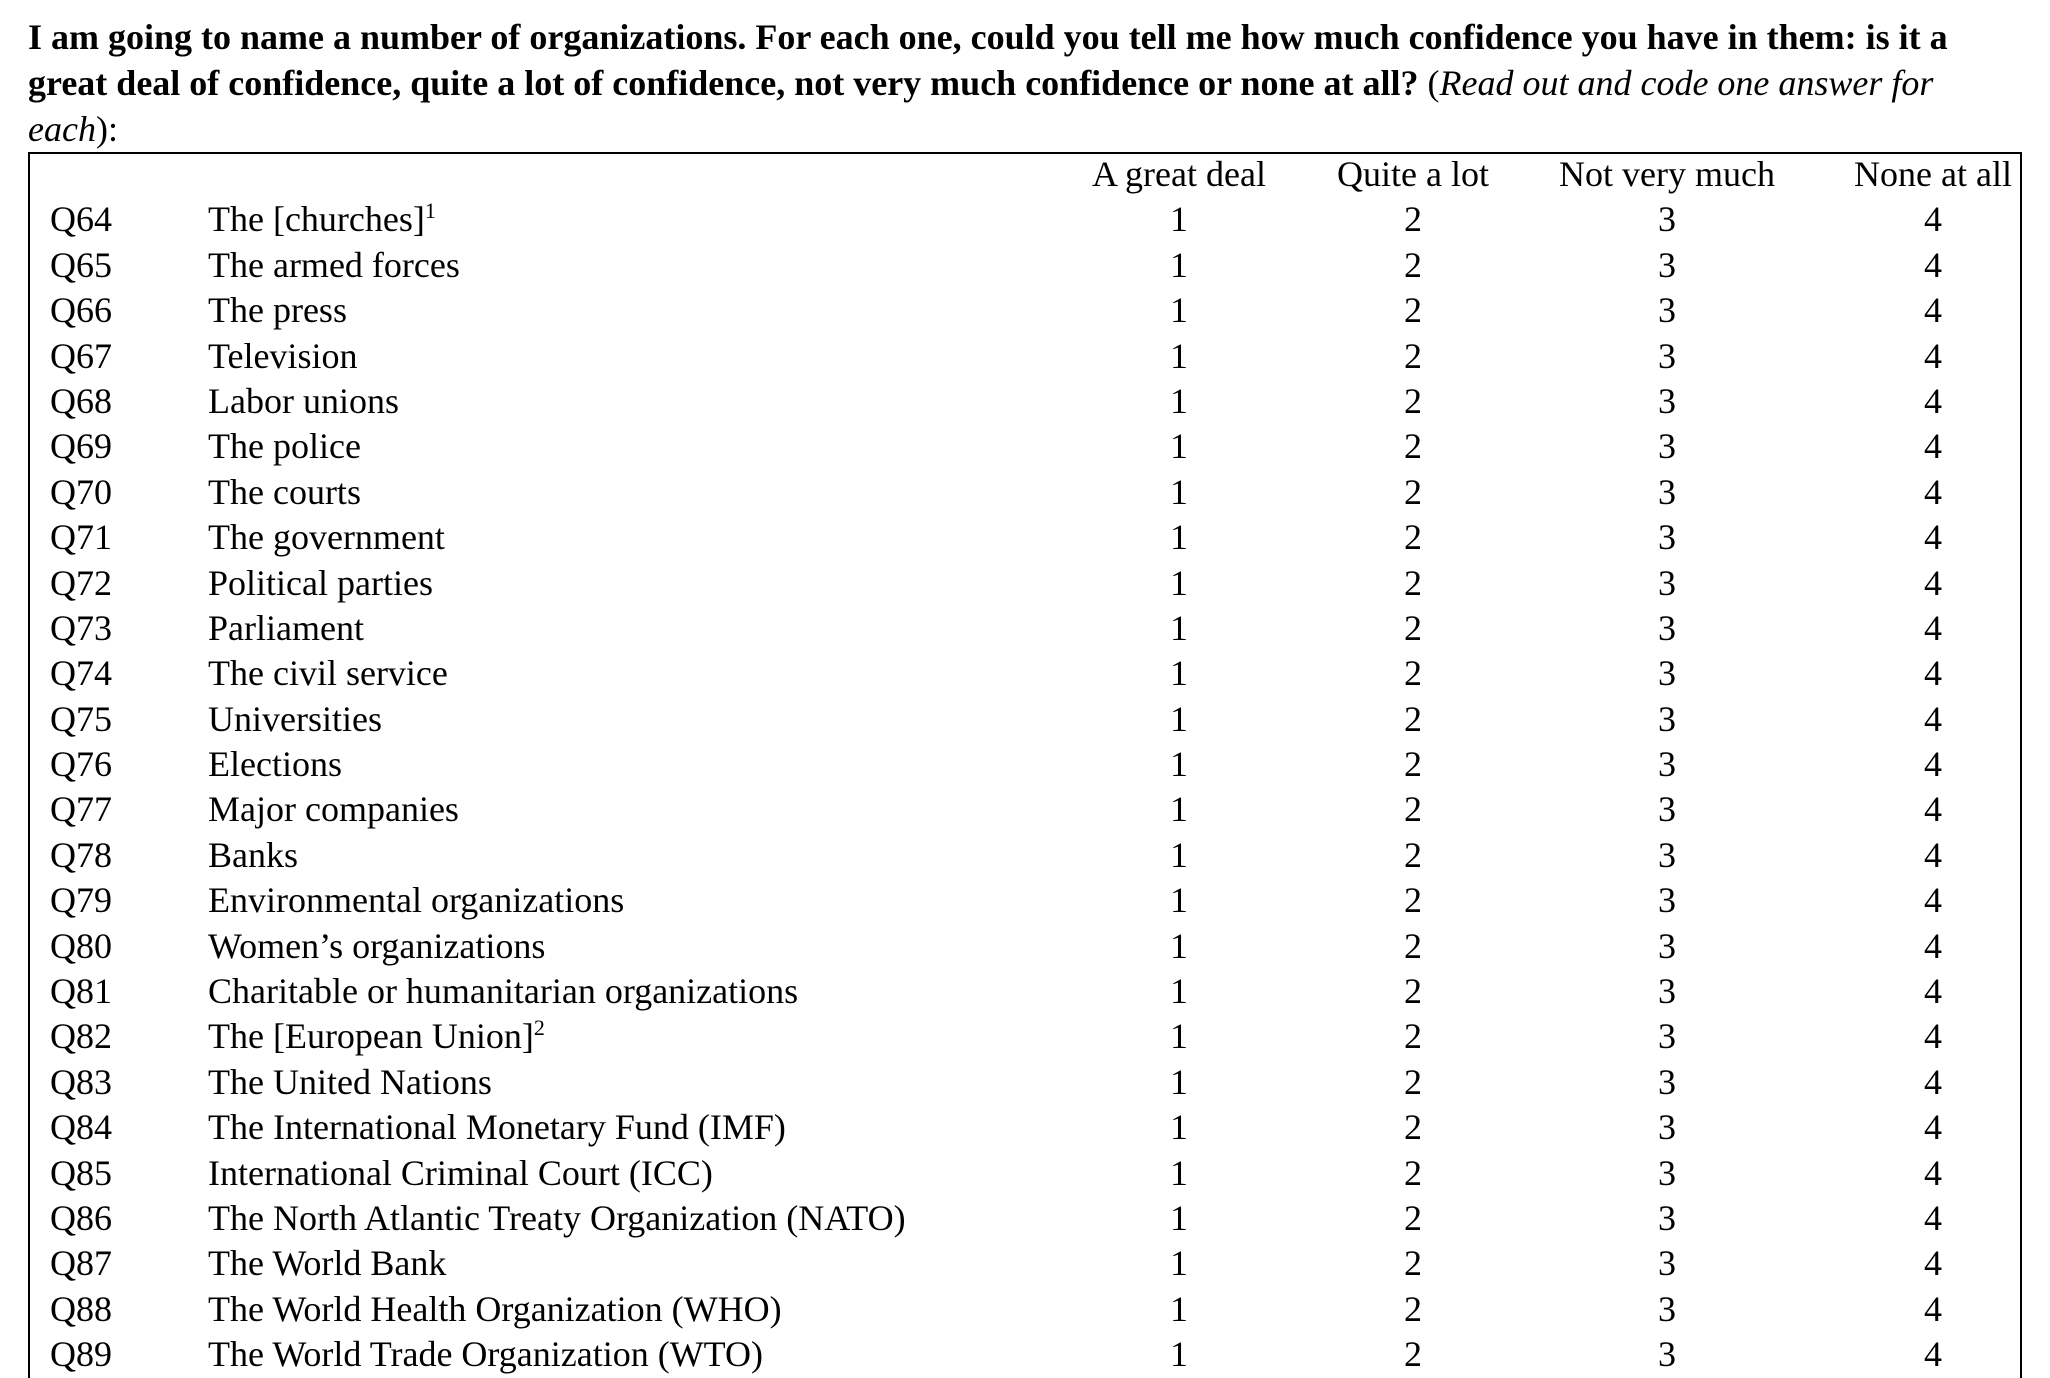 The width and height of the screenshot is (2050, 1378). Describe the element at coordinates (284, 492) in the screenshot. I see `organization-label: The courts` at that location.